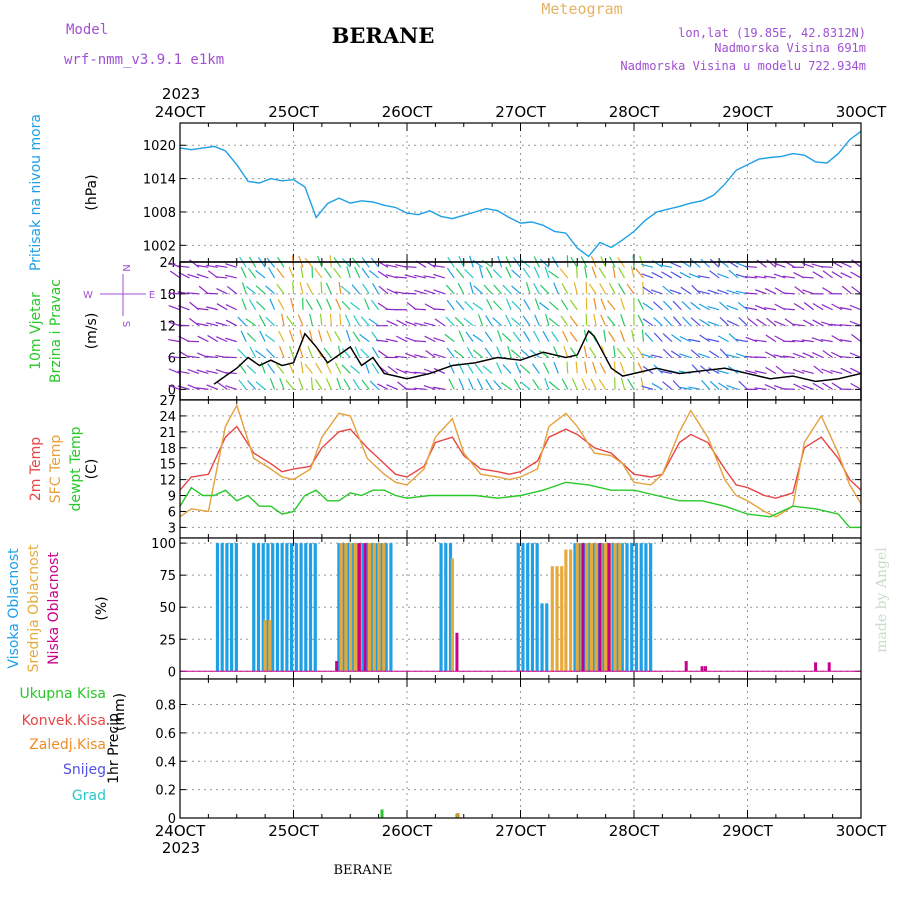 This screenshot has width=900, height=900. I want to click on series-line, so click(520, 460).